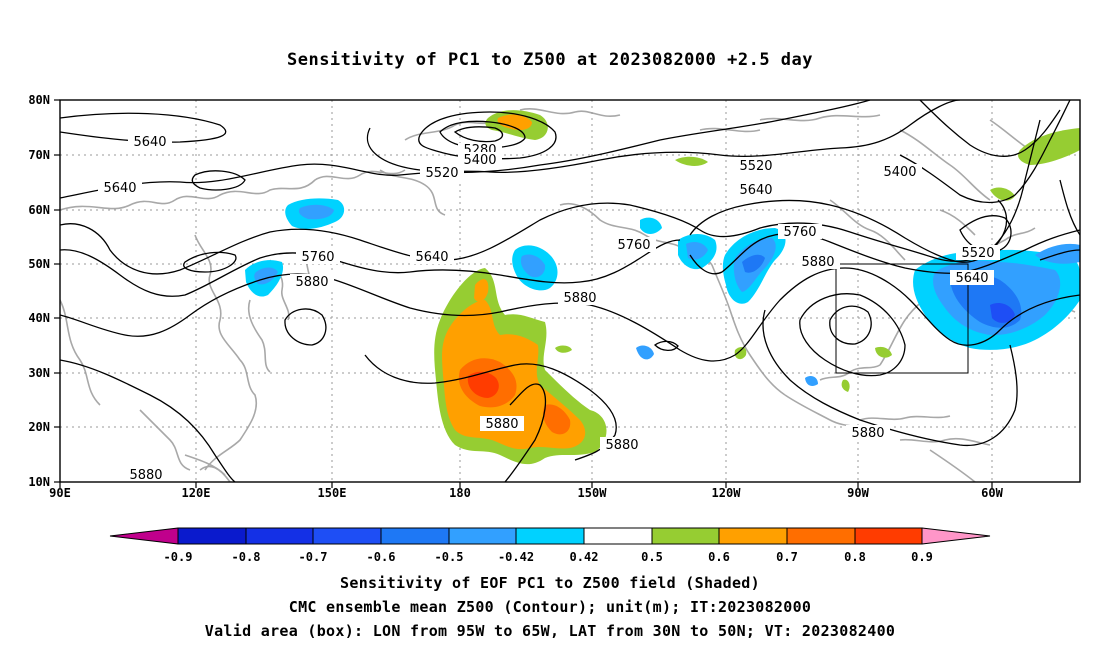 The image size is (1100, 650). Describe the element at coordinates (956, 536) in the screenshot. I see `colorbar-max-triangle` at that location.